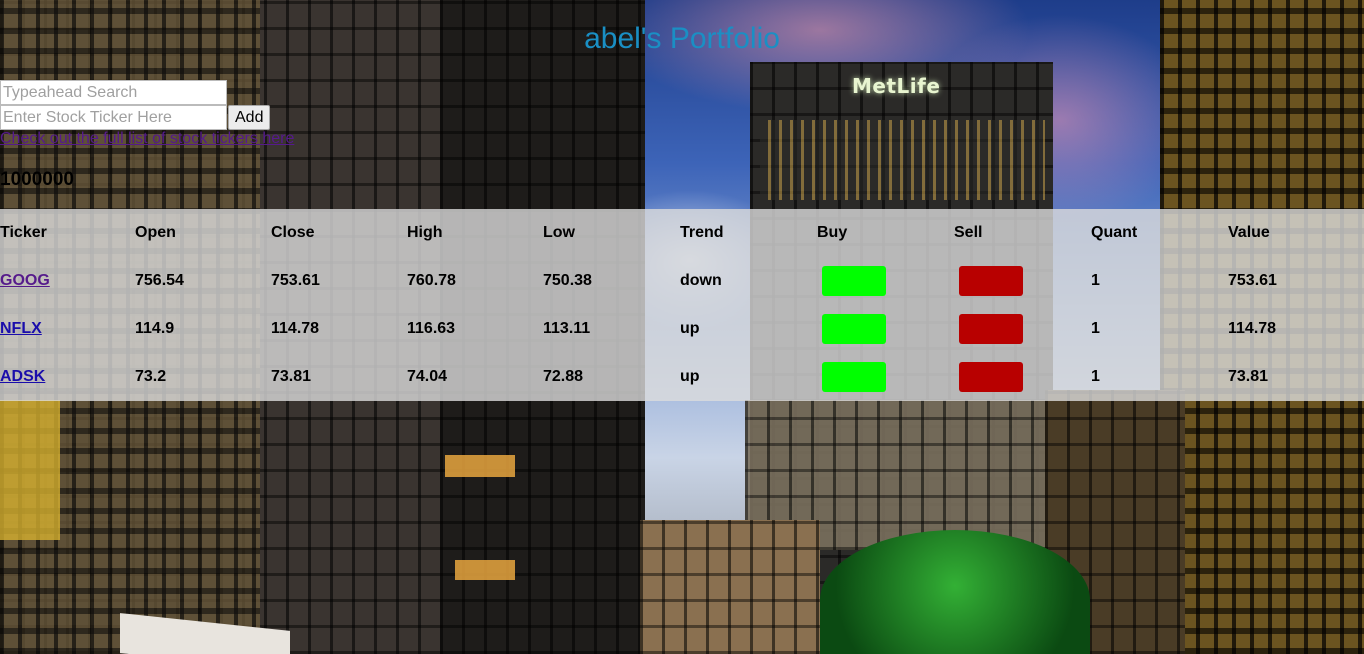 This screenshot has width=1364, height=654. I want to click on cell-high: 760.78, so click(431, 280).